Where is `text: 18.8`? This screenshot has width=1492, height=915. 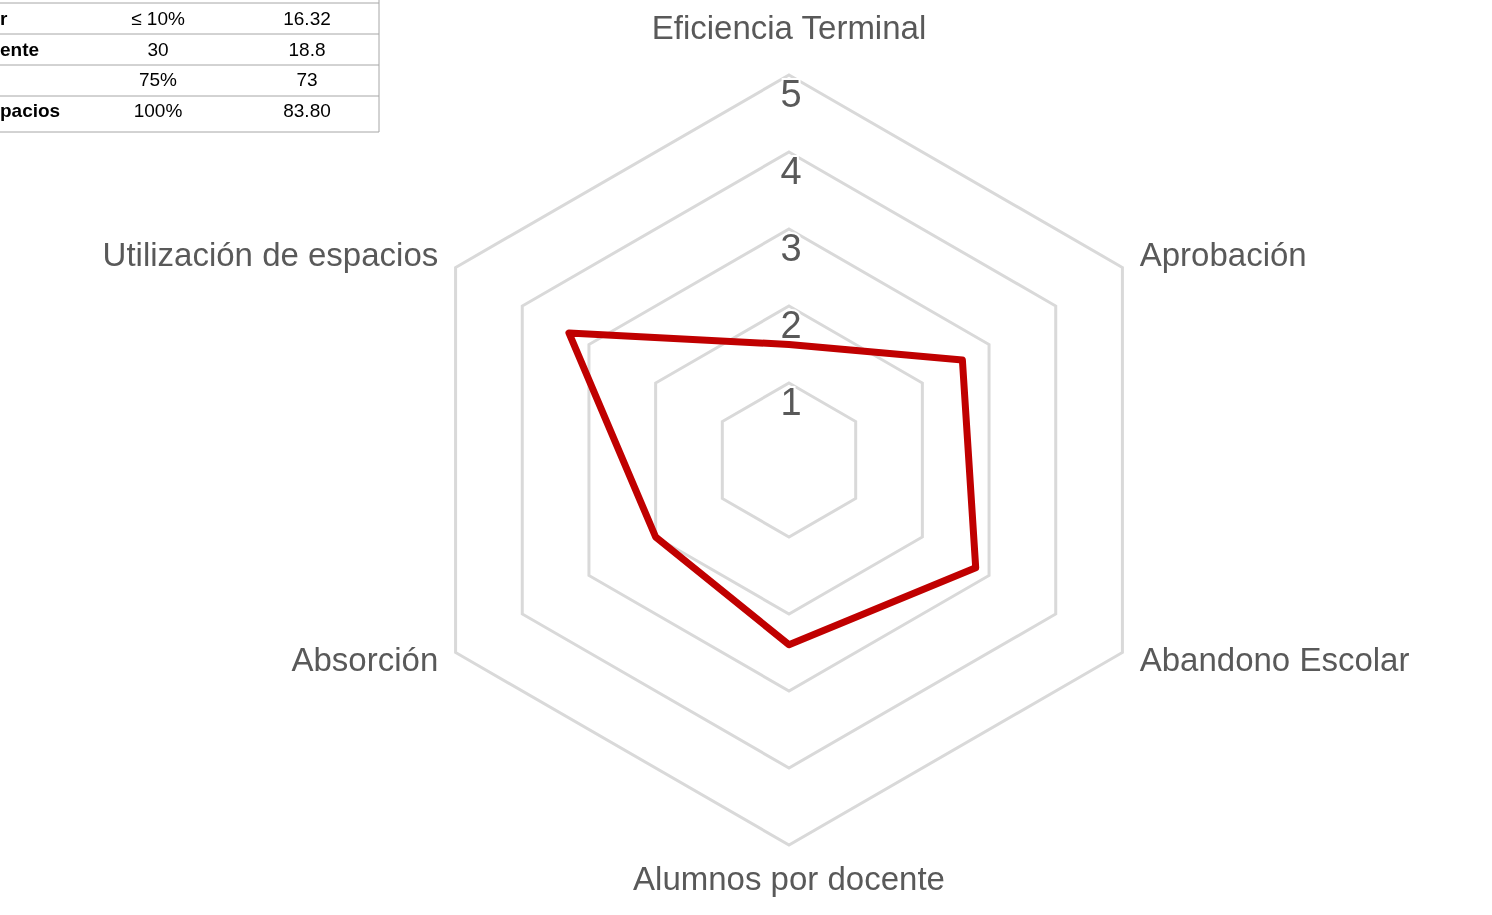 text: 18.8 is located at coordinates (307, 50).